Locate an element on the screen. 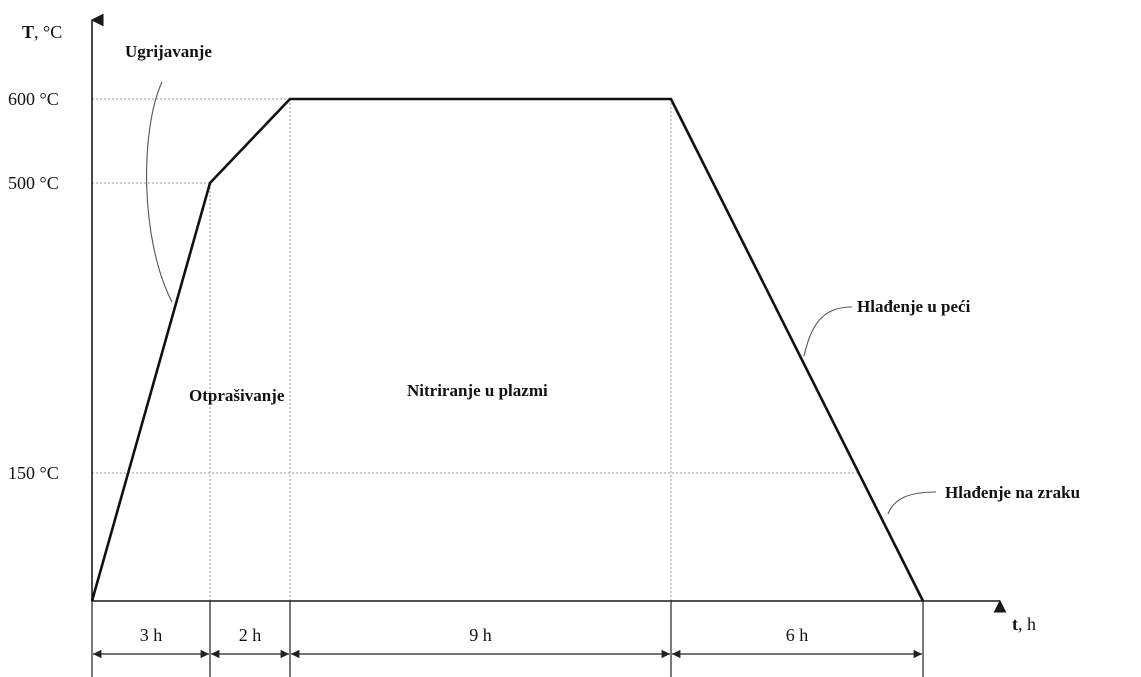  y-axis-label: T, °C is located at coordinates (42, 32).